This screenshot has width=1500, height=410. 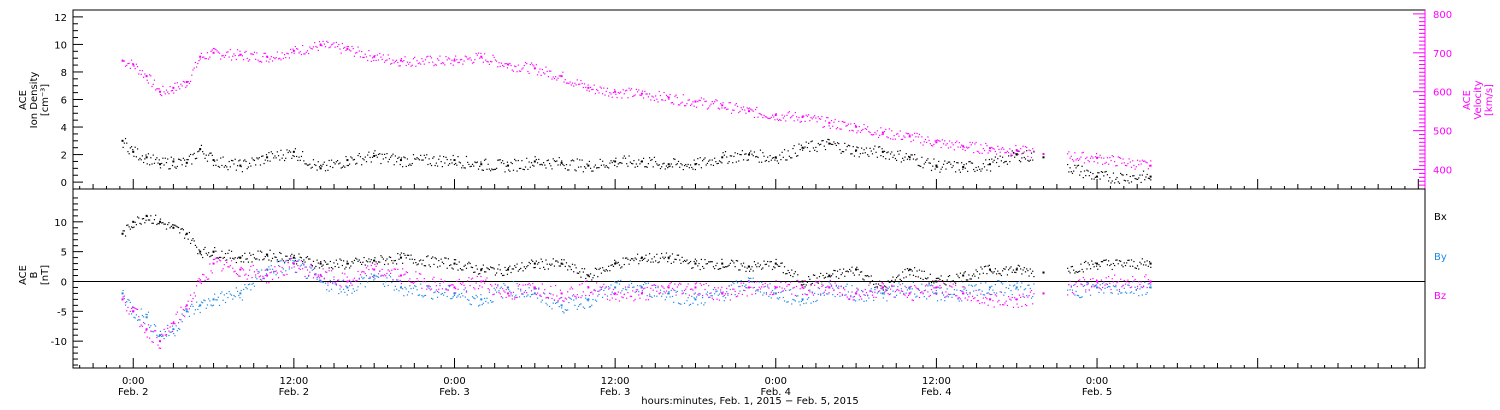 What do you see at coordinates (60, 18) in the screenshot?
I see `density-tick-label: 12` at bounding box center [60, 18].